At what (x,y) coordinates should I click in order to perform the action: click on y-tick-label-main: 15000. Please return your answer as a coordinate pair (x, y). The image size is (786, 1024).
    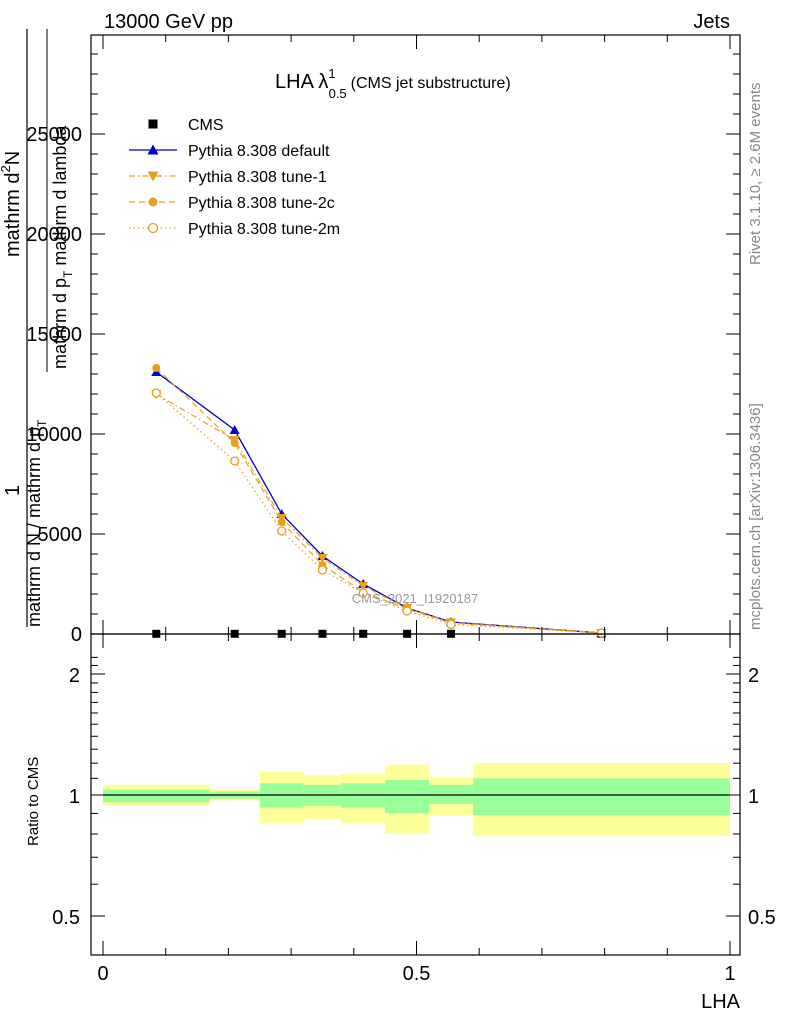
    Looking at the image, I should click on (54, 335).